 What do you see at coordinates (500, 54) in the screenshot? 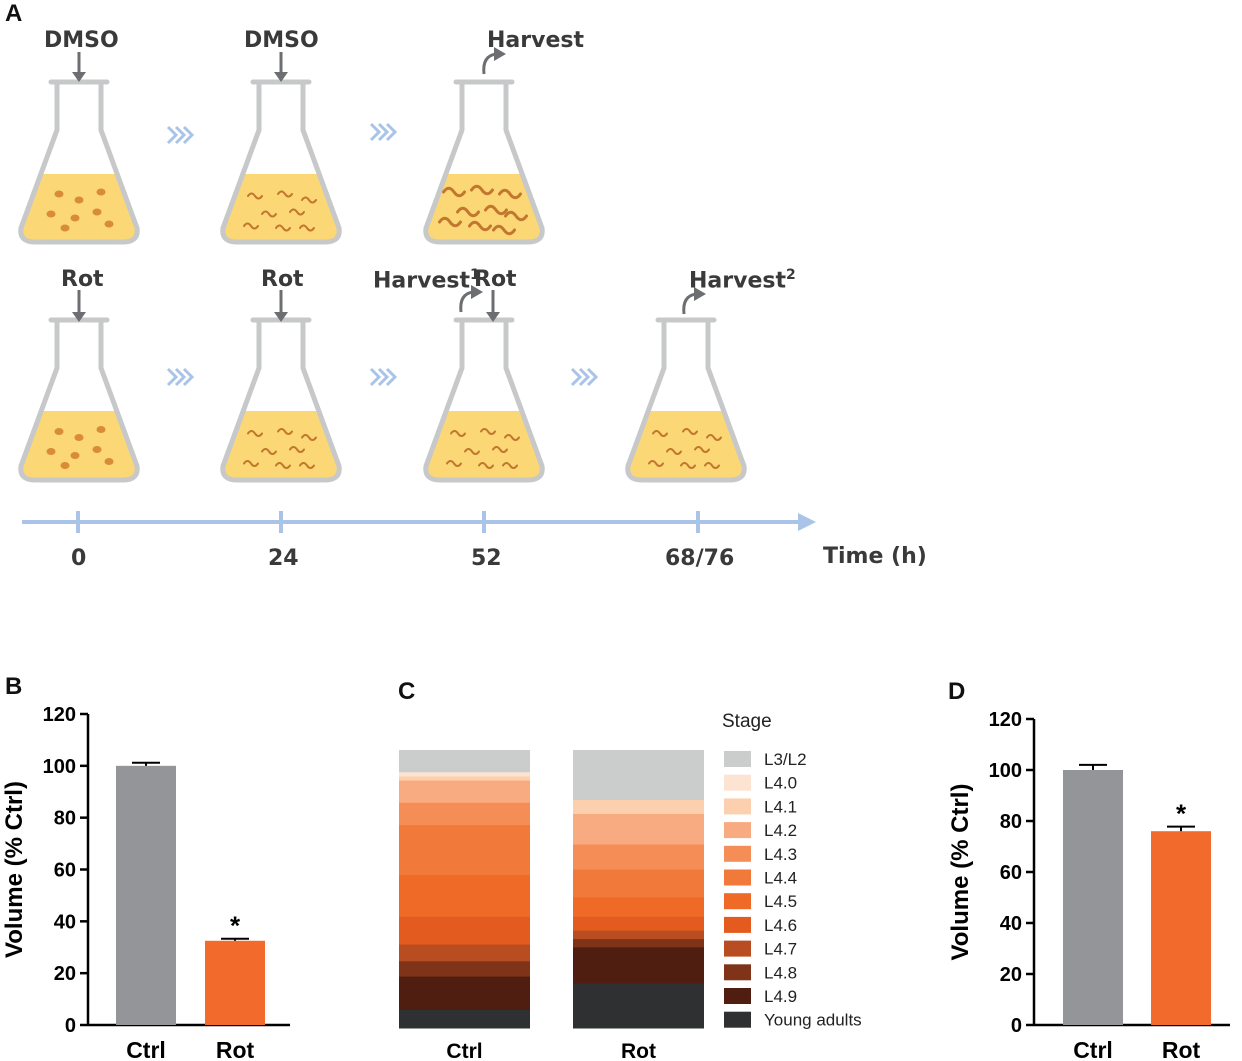
I see `harvest-arrow` at bounding box center [500, 54].